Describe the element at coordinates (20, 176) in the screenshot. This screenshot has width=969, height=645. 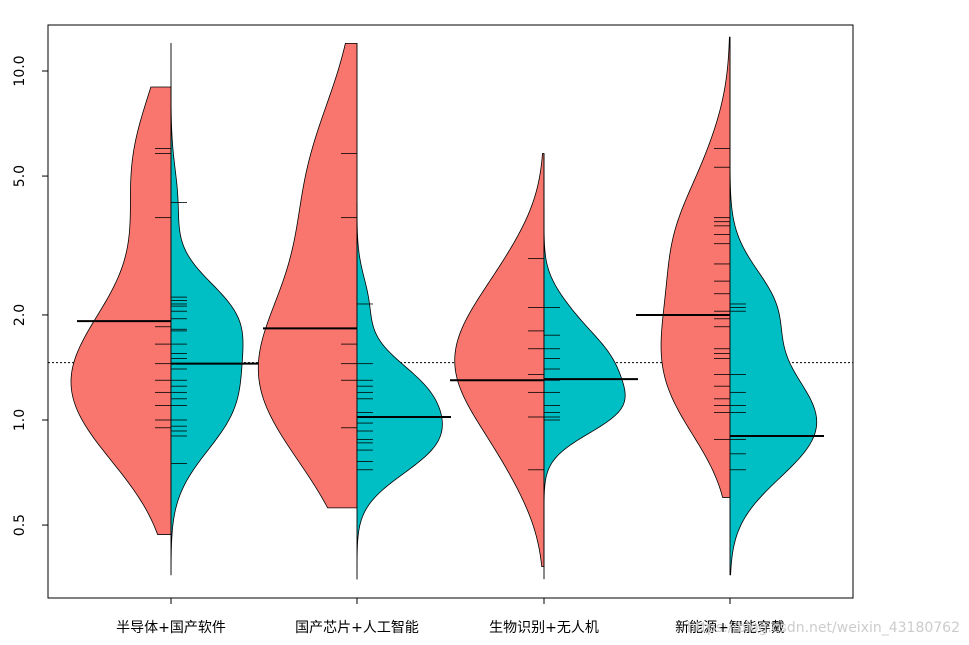
I see `y-tick-label: 5.0` at that location.